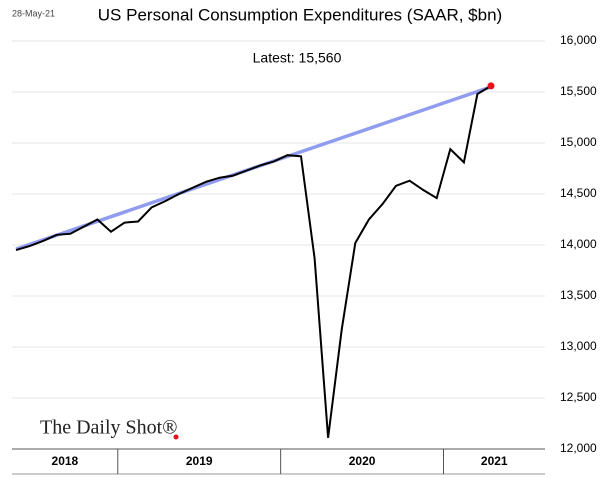  What do you see at coordinates (65, 461) in the screenshot?
I see `x-group-label: 2018` at bounding box center [65, 461].